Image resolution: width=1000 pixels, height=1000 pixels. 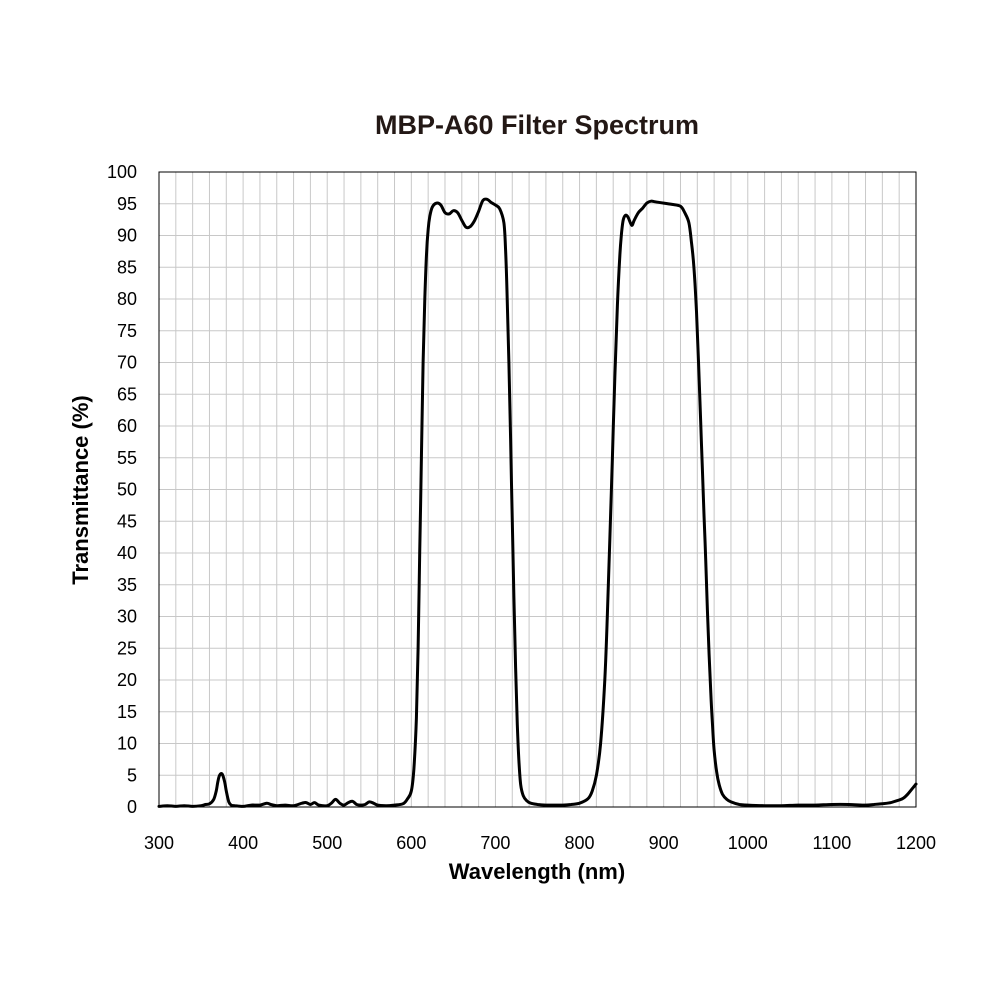 What do you see at coordinates (243, 843) in the screenshot?
I see `x-tick-label: 400` at bounding box center [243, 843].